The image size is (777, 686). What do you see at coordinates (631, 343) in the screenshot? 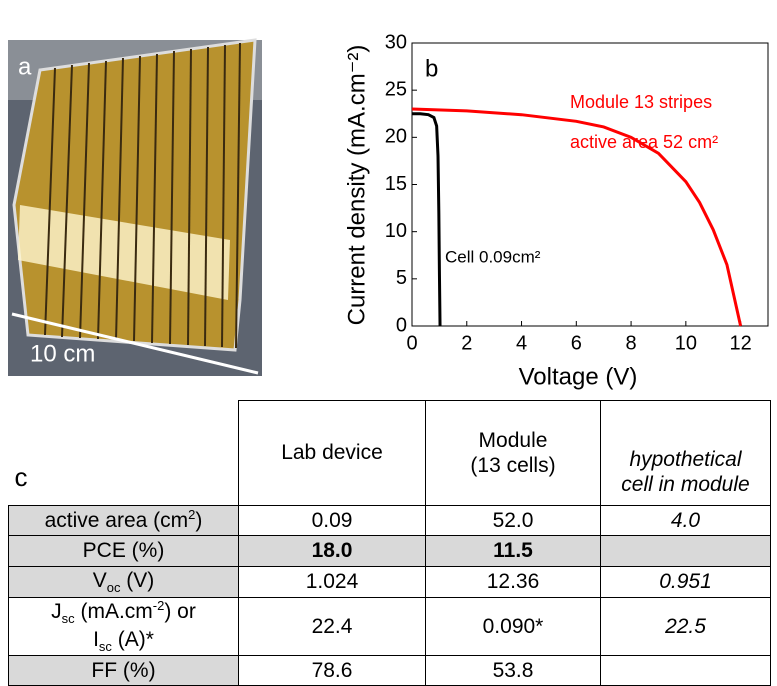
I see `x-tick-label: 8` at bounding box center [631, 343].